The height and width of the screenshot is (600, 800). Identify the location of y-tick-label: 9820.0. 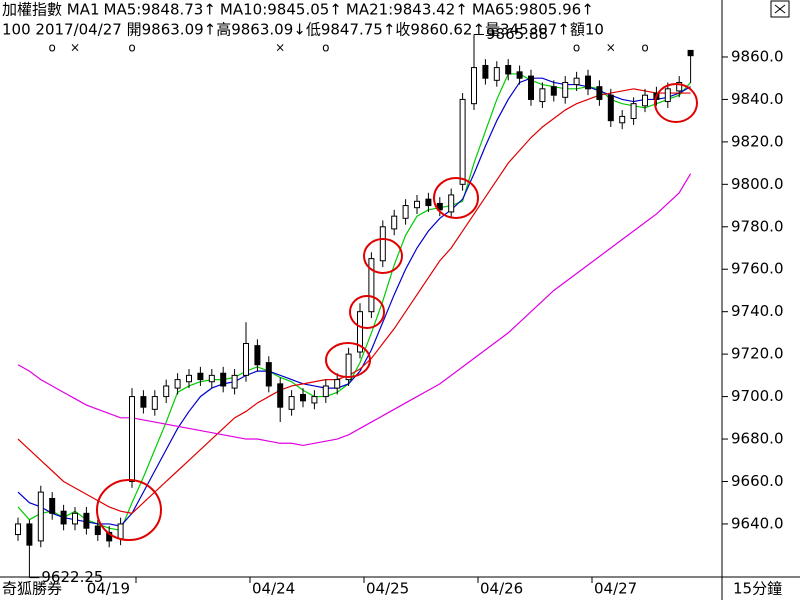
(757, 141).